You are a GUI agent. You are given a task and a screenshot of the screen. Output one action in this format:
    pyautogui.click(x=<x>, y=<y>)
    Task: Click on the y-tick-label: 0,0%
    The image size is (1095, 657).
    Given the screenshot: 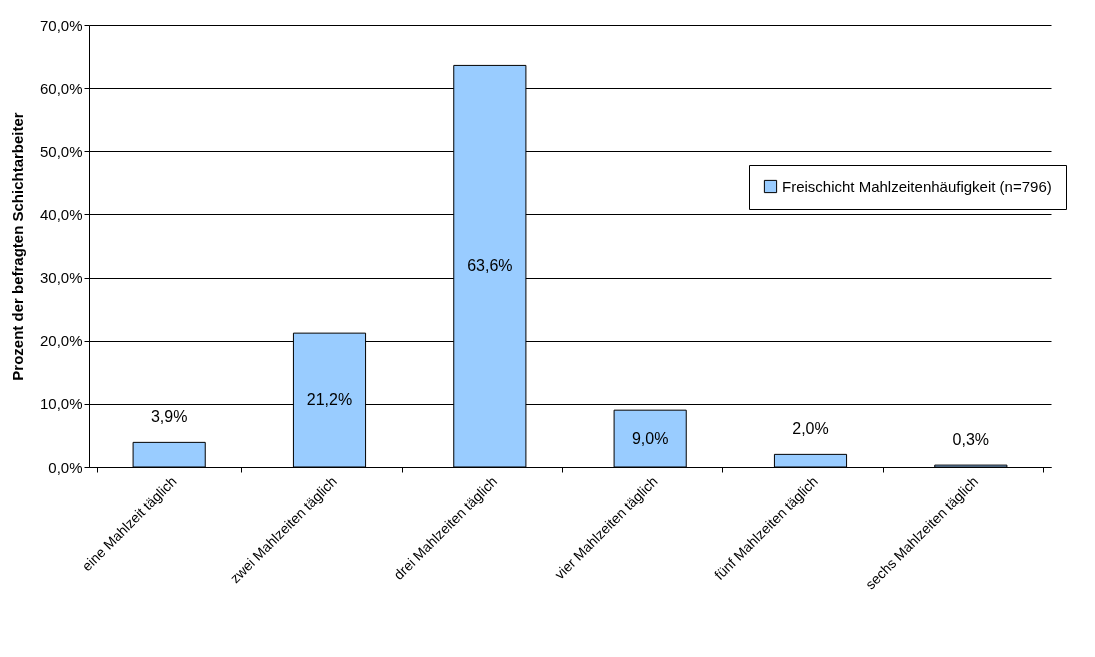 What is the action you would take?
    pyautogui.click(x=65, y=467)
    